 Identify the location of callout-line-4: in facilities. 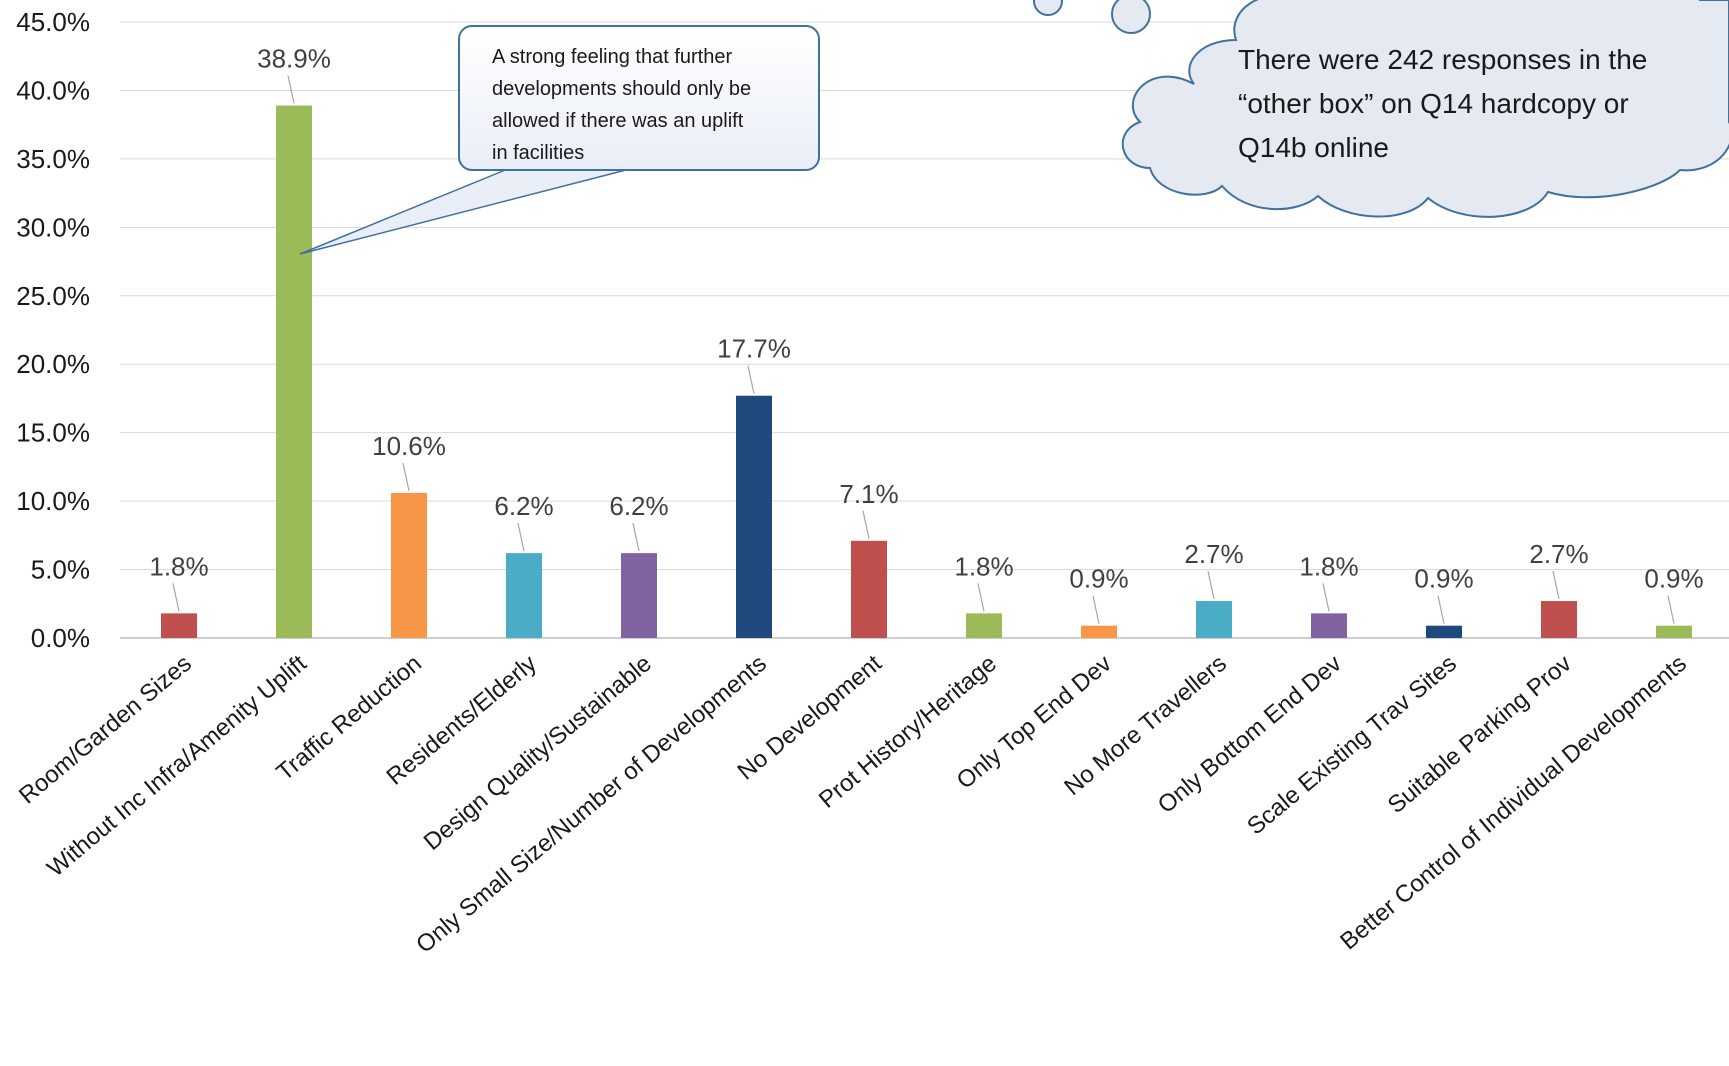
(538, 153).